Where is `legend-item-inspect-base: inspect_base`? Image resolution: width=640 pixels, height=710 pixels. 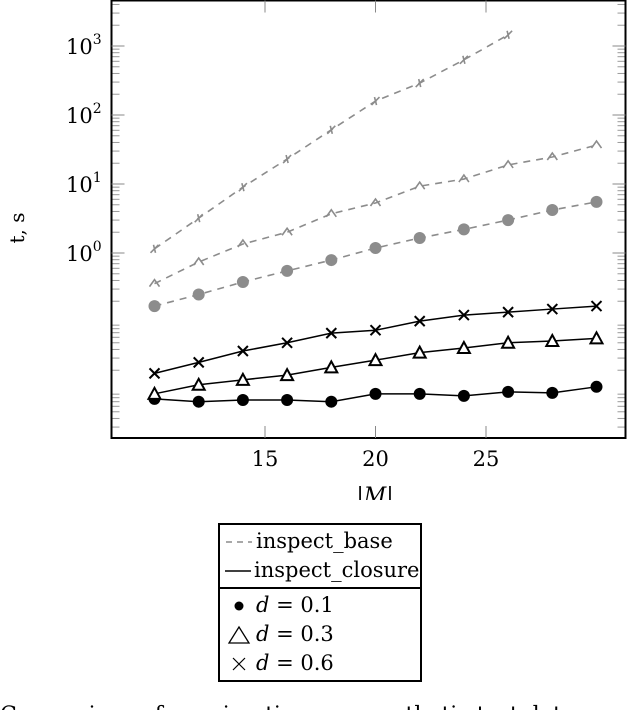 legend-item-inspect-base: inspect_base is located at coordinates (320, 541).